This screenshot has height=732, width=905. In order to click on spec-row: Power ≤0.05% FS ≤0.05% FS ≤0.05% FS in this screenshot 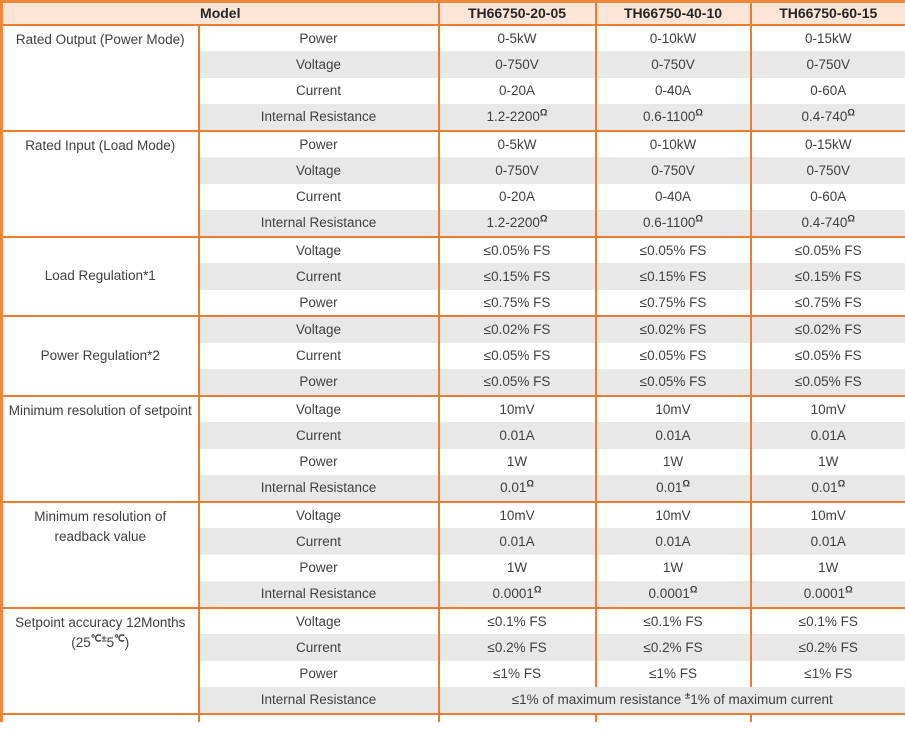, I will do `click(453, 382)`.